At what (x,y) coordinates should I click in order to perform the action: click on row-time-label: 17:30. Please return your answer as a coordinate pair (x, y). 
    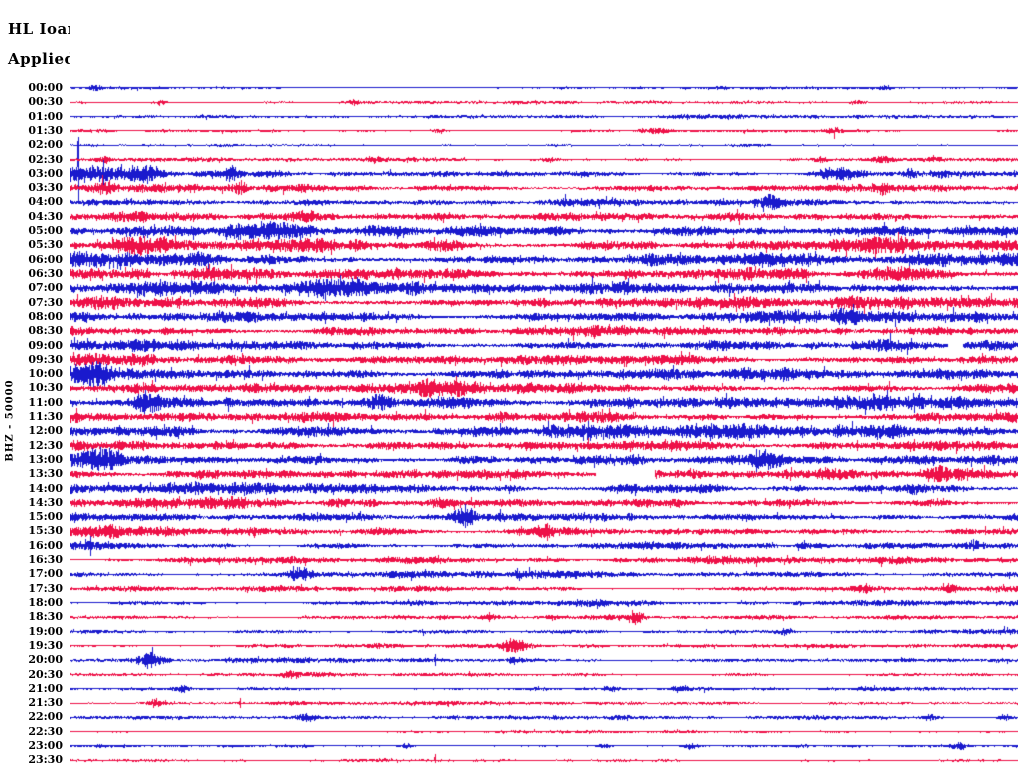
    Looking at the image, I should click on (45, 588).